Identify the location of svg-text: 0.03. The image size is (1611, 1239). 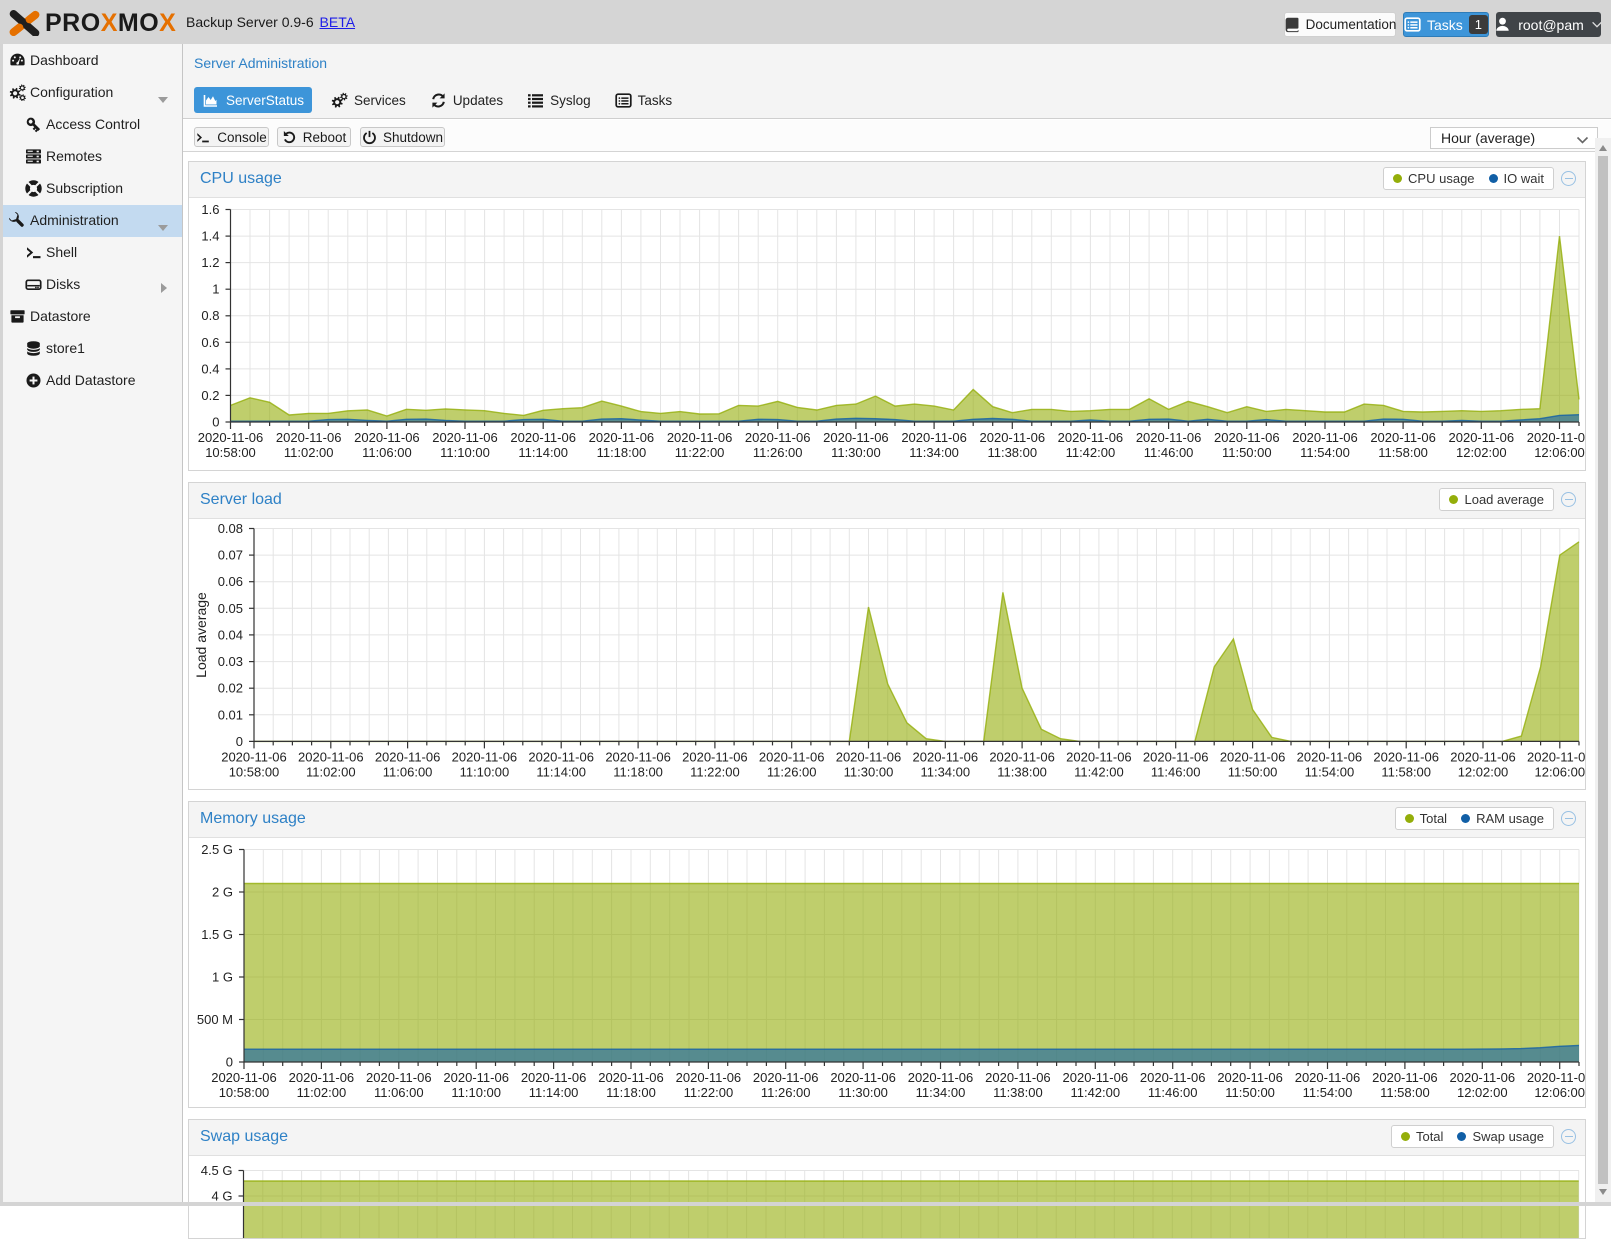
(230, 661).